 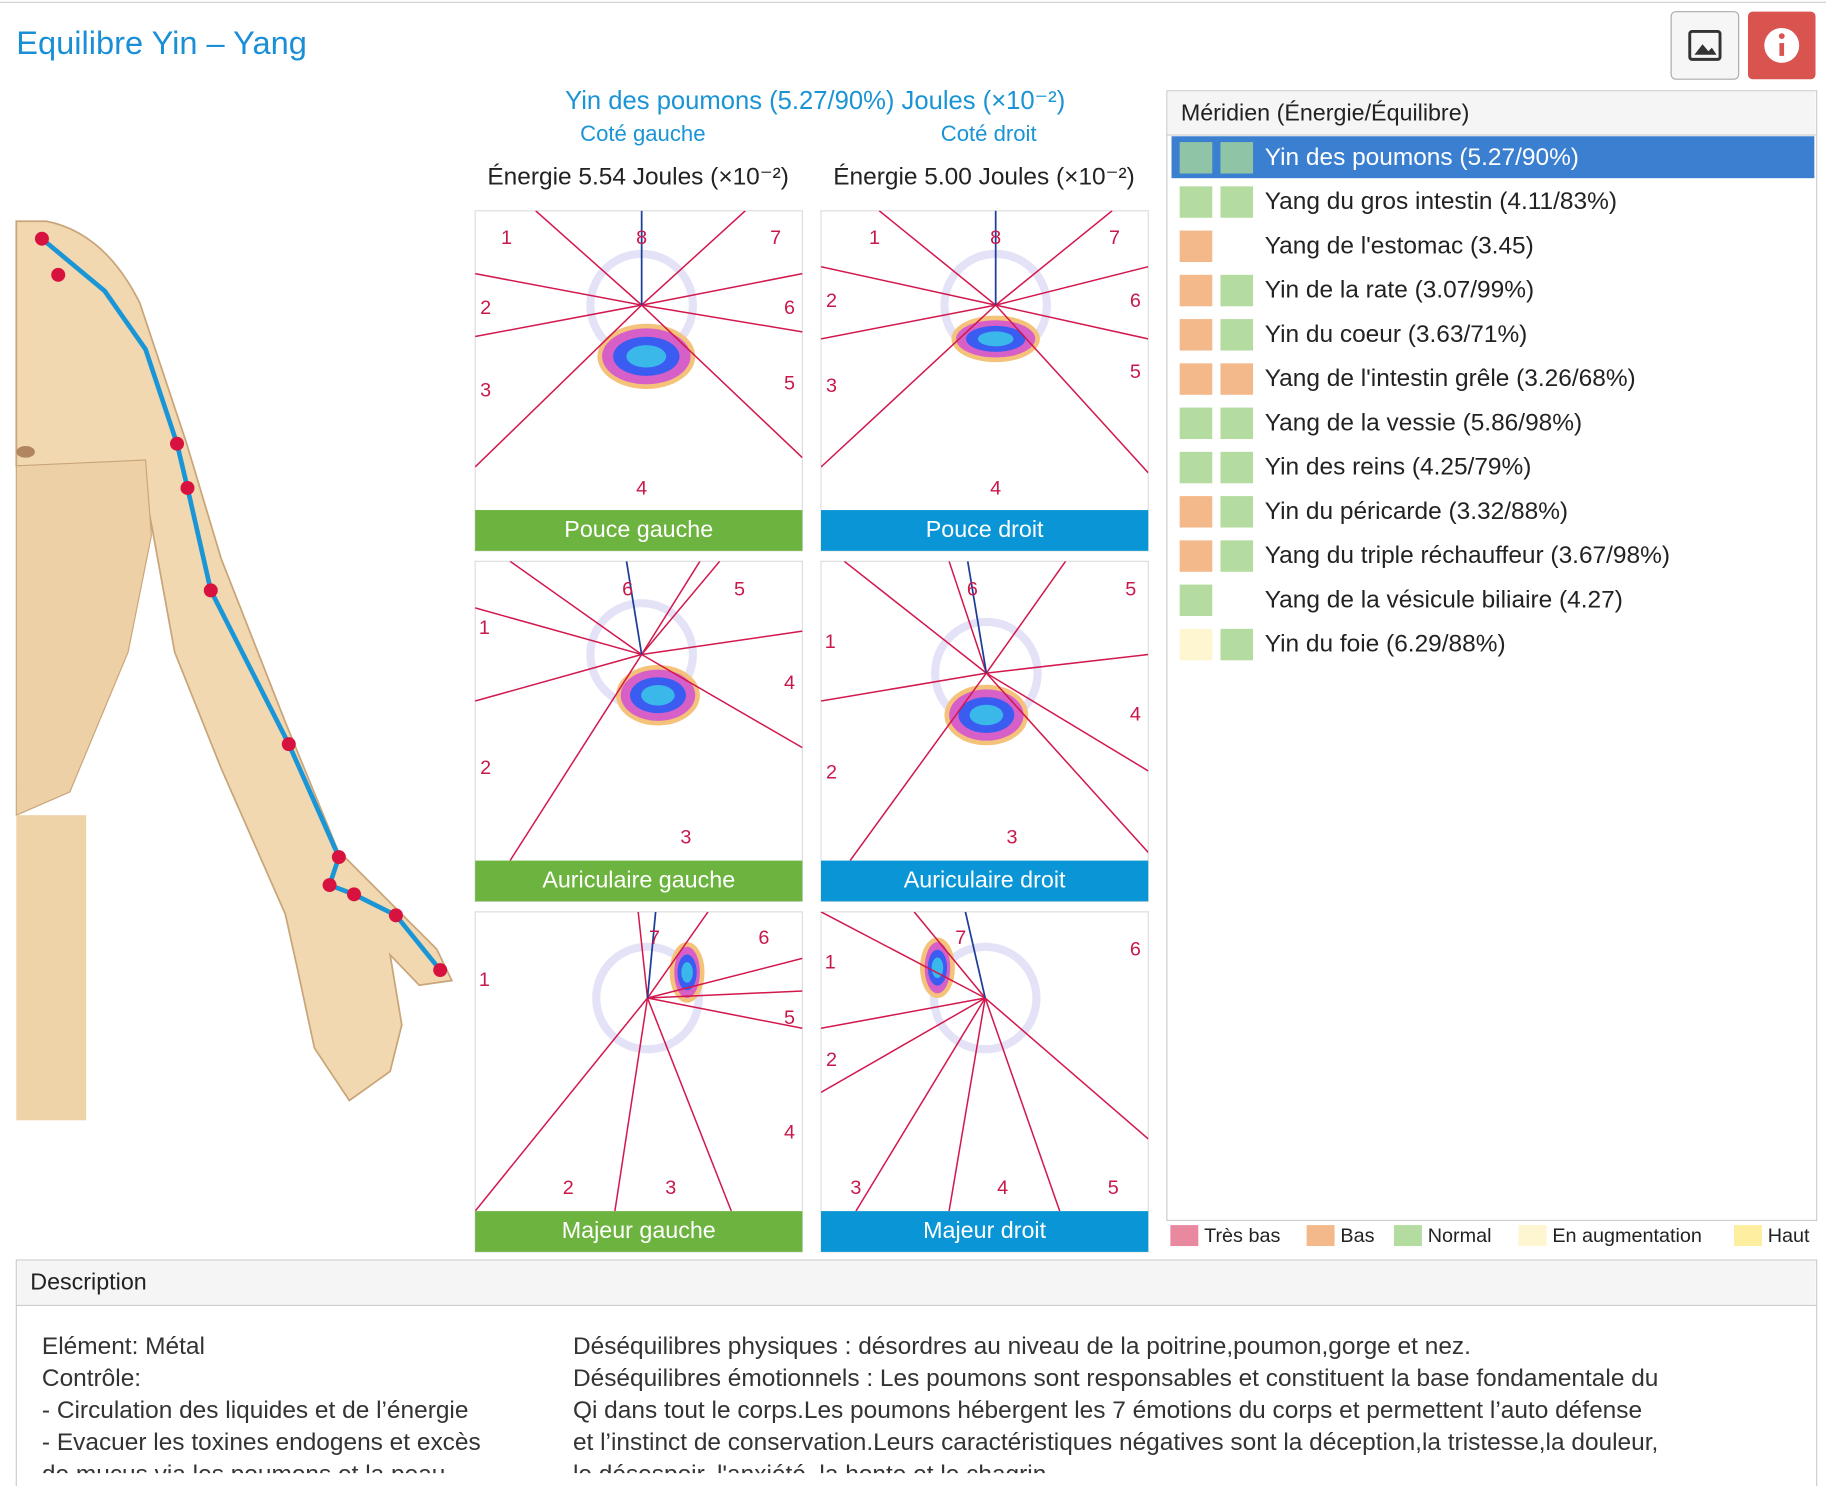 I want to click on panel-frame, so click(x=984, y=1082).